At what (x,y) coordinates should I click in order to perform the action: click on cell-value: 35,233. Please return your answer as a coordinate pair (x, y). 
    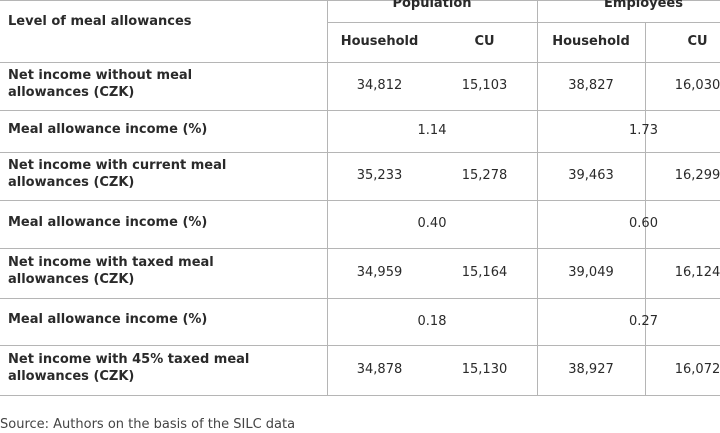
    Looking at the image, I should click on (379, 175).